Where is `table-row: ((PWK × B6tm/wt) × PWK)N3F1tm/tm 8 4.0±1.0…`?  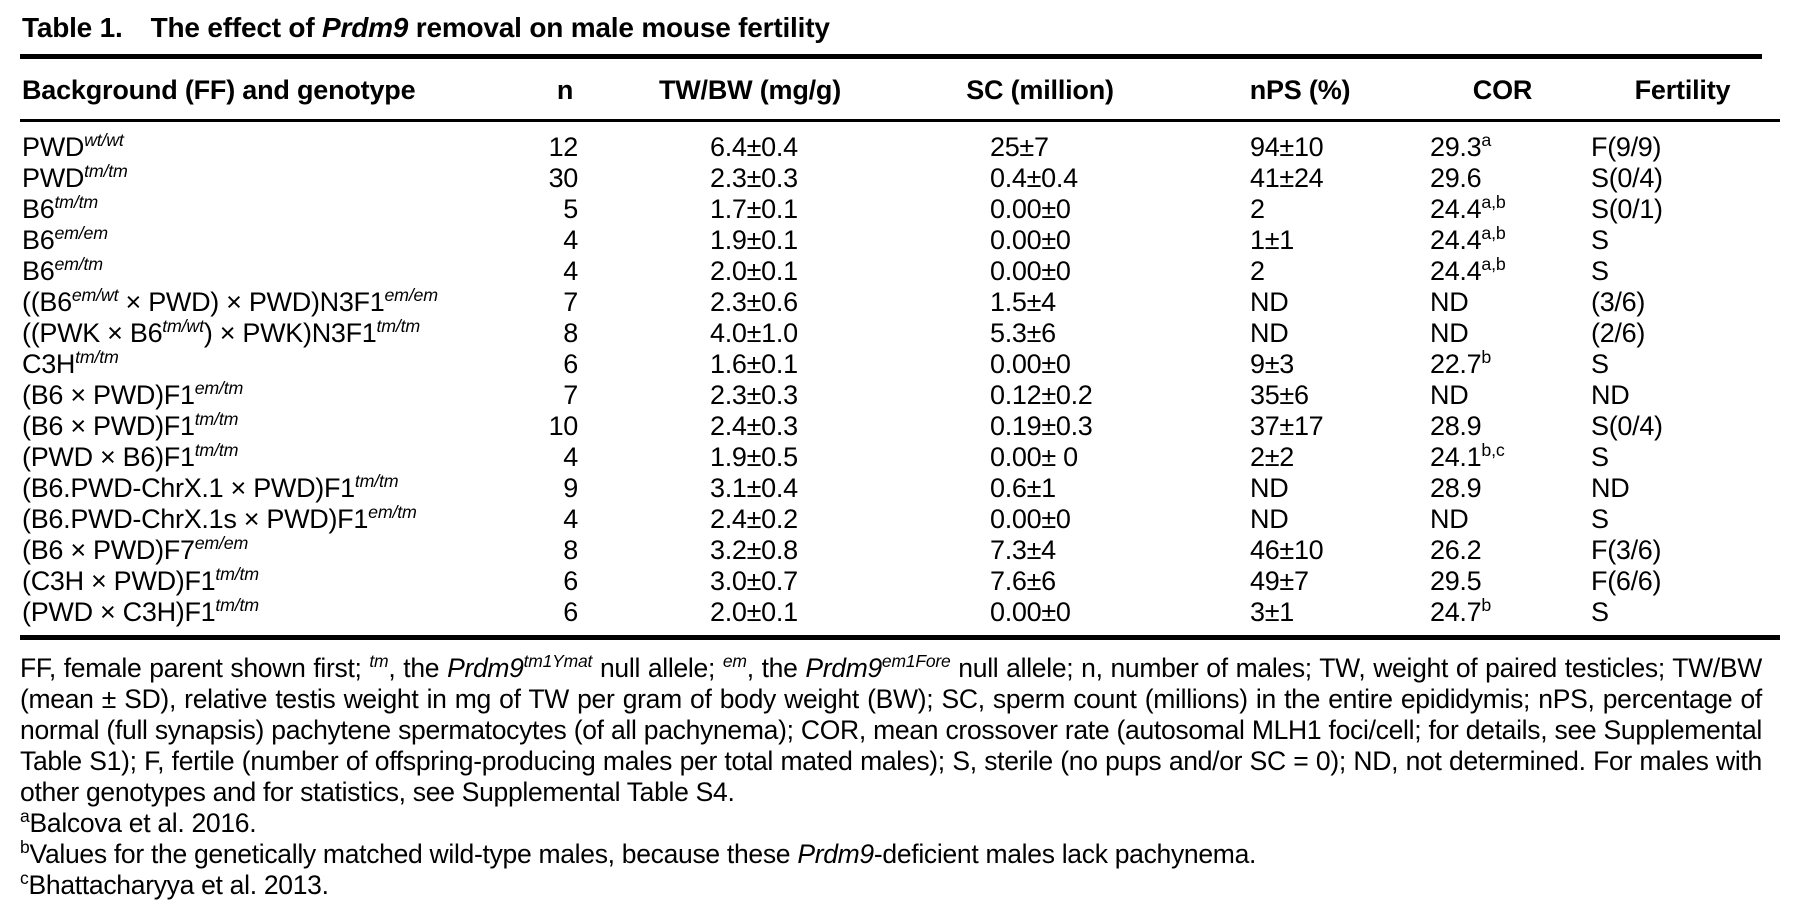
table-row: ((PWK × B6tm/wt) × PWK)N3F1tm/tm 8 4.0±1.0… is located at coordinates (900, 332).